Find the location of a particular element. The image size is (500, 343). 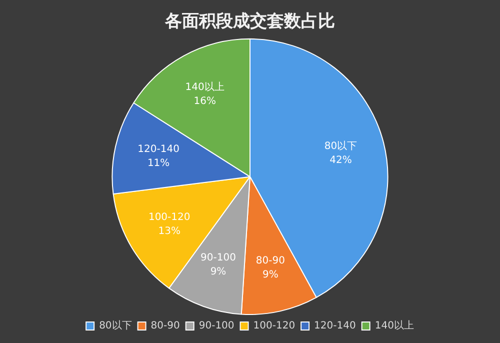

slice-label: 80以下 is located at coordinates (341, 146).